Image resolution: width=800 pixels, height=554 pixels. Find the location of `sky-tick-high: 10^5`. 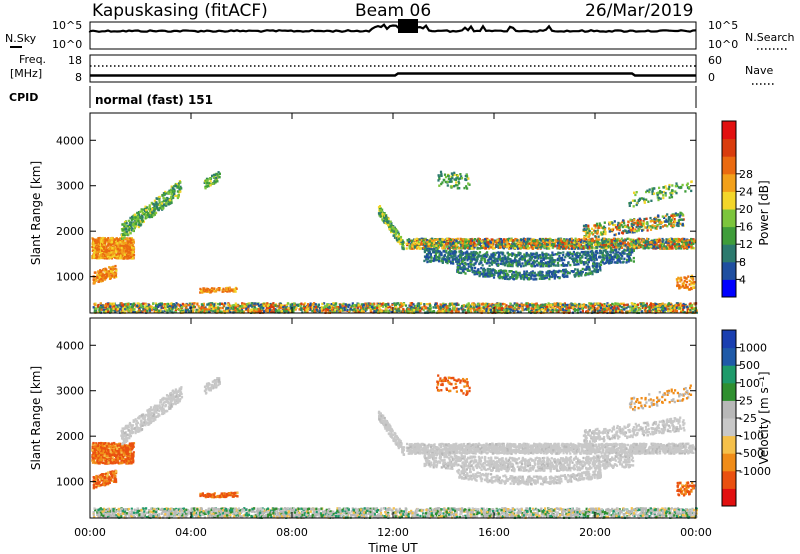

sky-tick-high: 10^5 is located at coordinates (67, 25).